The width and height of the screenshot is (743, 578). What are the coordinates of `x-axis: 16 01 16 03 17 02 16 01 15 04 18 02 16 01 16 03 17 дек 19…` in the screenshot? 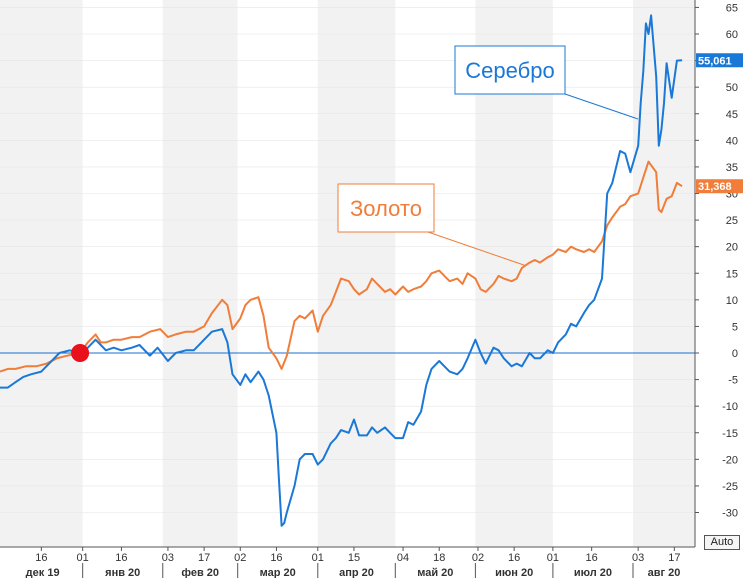 It's located at (347, 562).